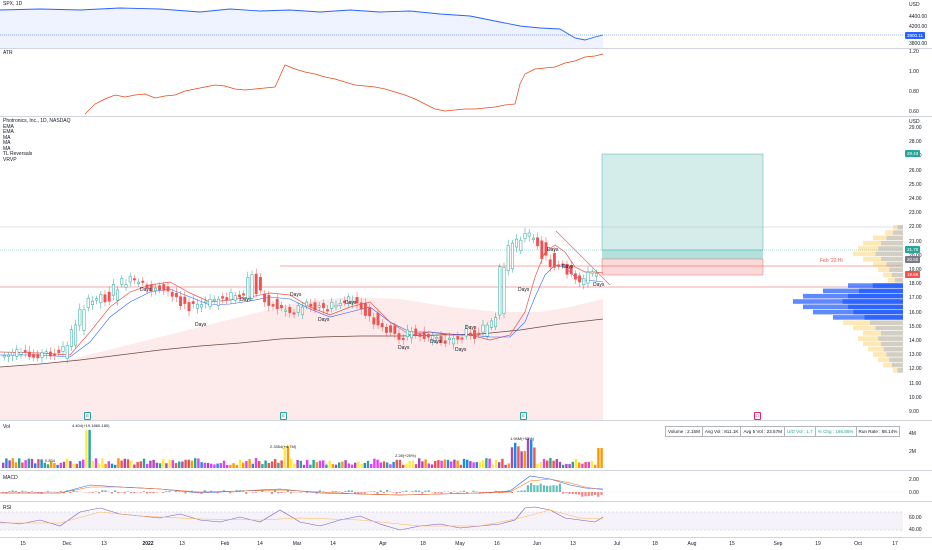  I want to click on macd-pane: MACD, so click(451, 486).